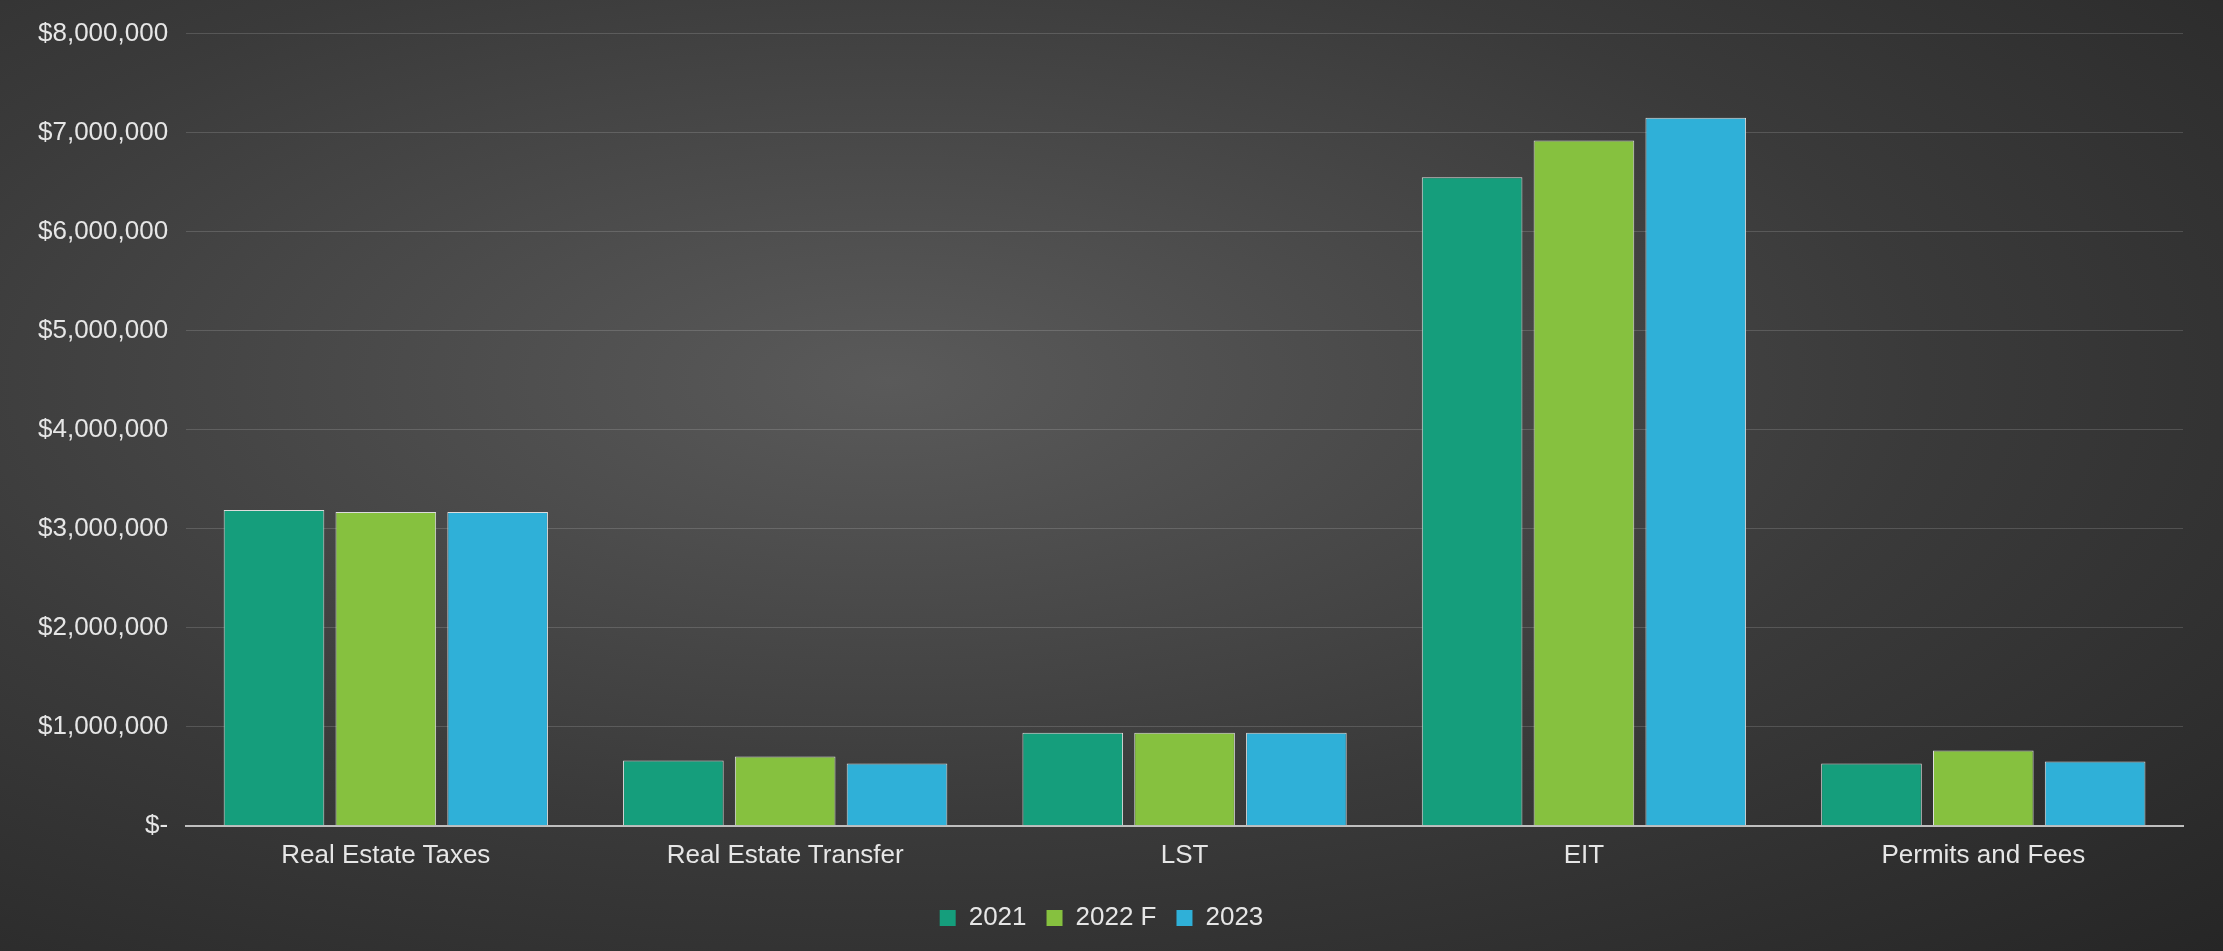 Image resolution: width=2223 pixels, height=951 pixels. I want to click on y-tick-label: $1,000,000, so click(103, 724).